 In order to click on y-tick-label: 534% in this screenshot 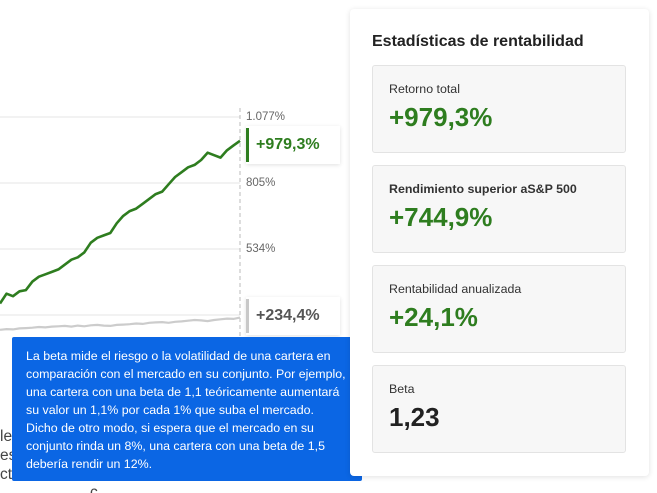, I will do `click(261, 249)`.